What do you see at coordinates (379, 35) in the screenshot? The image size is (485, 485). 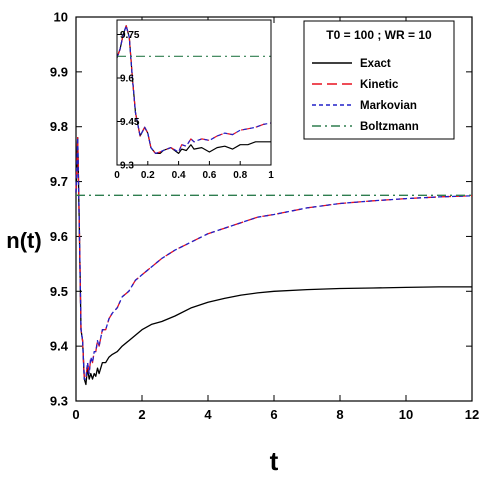 I see `legend-title: T0 = 100 ; WR = 10` at bounding box center [379, 35].